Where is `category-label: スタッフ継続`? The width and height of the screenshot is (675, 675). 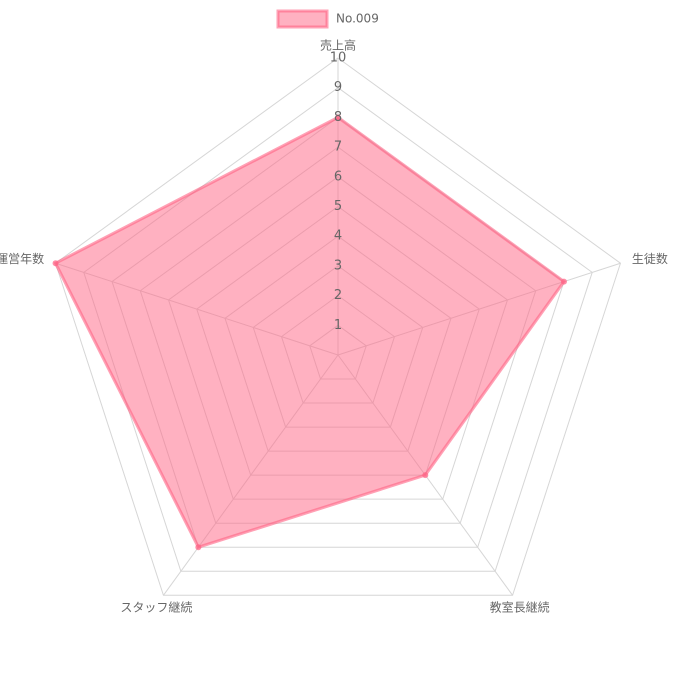
category-label: スタッフ継続 is located at coordinates (156, 607).